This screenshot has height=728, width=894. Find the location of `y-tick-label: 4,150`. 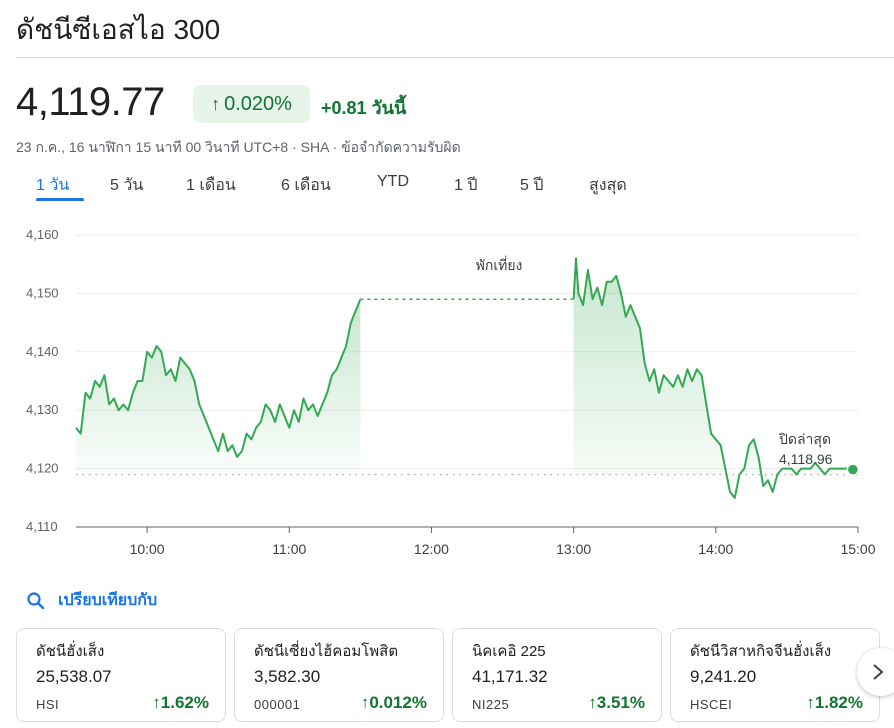

y-tick-label: 4,150 is located at coordinates (42, 292).